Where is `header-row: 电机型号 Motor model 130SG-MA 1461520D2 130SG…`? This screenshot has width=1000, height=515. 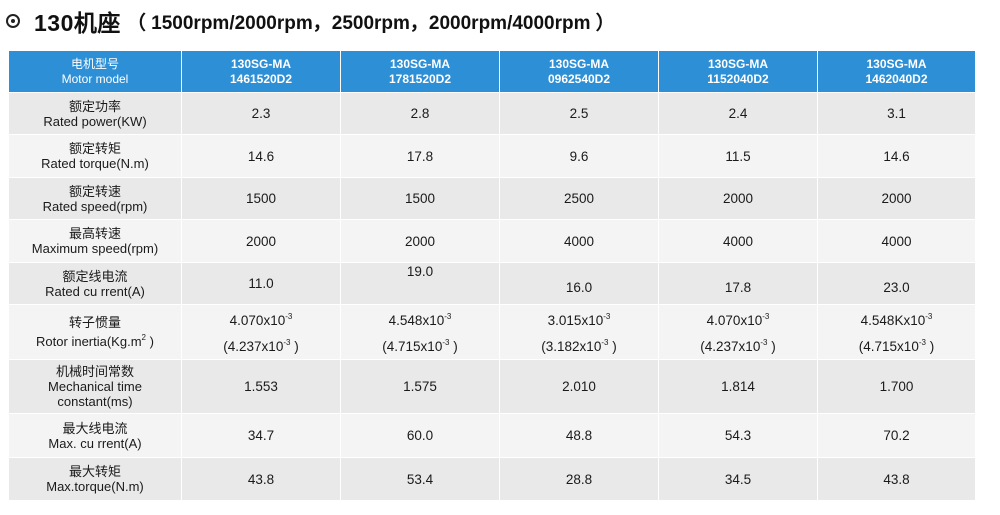
header-row: 电机型号 Motor model 130SG-MA 1461520D2 130SG… is located at coordinates (492, 71).